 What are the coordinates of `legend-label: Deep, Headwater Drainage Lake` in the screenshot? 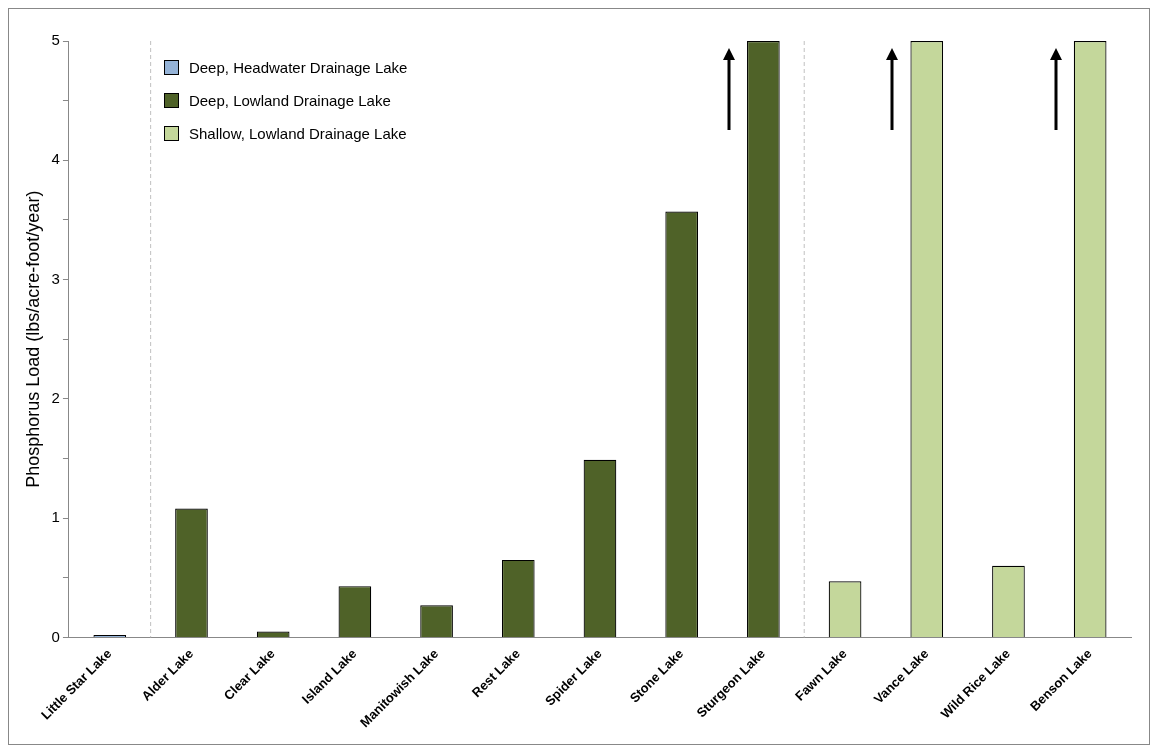 It's located at (298, 67).